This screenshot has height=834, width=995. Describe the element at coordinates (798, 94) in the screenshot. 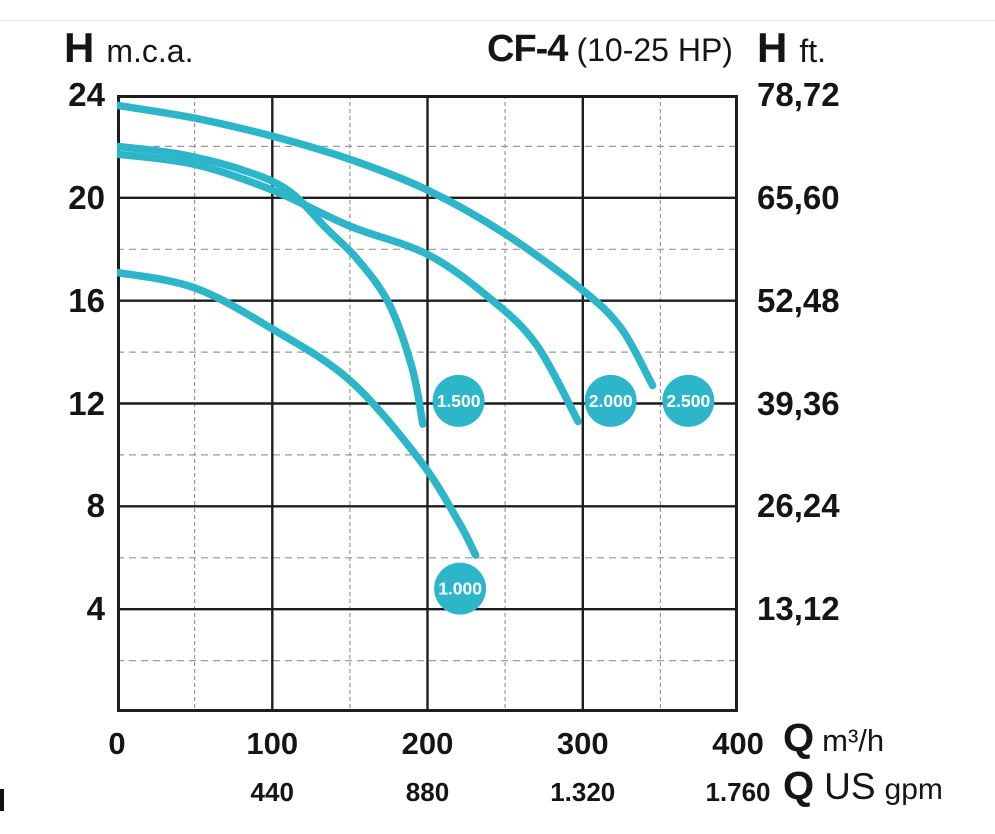

I see `y-tick-ft-24: 78,72` at that location.